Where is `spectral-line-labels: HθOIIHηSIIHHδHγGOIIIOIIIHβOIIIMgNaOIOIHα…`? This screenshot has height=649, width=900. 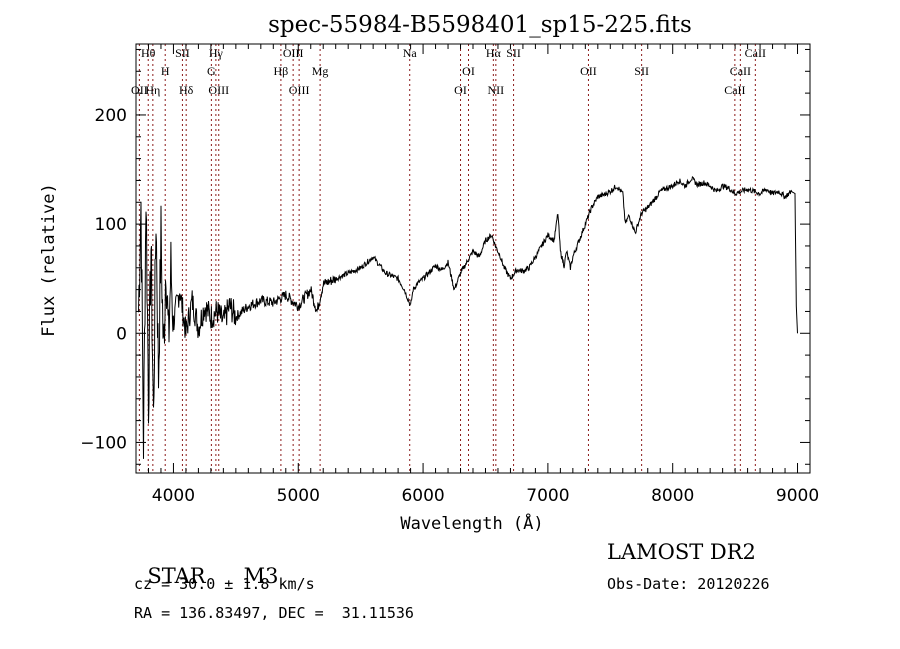 spectral-line-labels: HθOIIHηSIIHHδHγGOIIIOIIIHβOIIIMgNaOIOIHα… is located at coordinates (448, 71).